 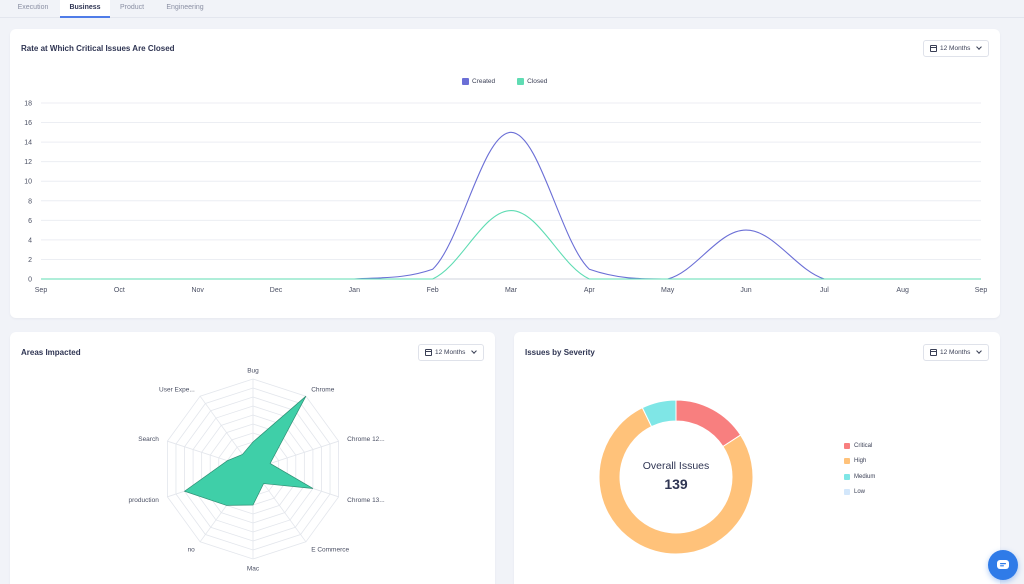 I want to click on x-tick-label: Dec, so click(x=276, y=290).